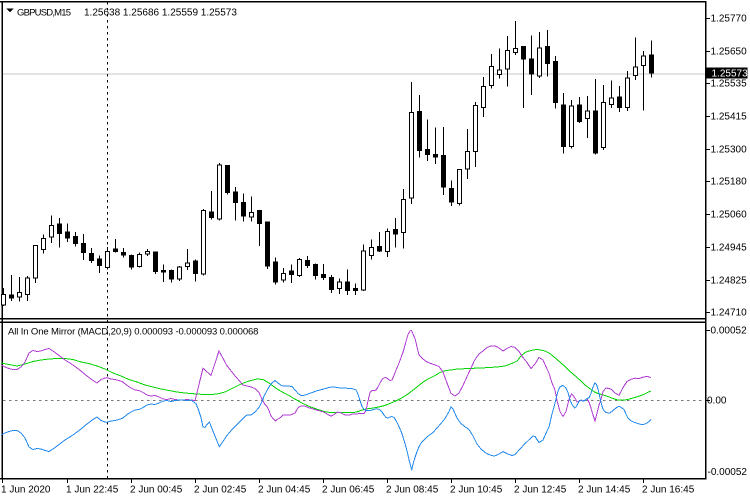 This screenshot has height=500, width=750. Describe the element at coordinates (729, 84) in the screenshot. I see `svg-text: 1.25535` at that location.